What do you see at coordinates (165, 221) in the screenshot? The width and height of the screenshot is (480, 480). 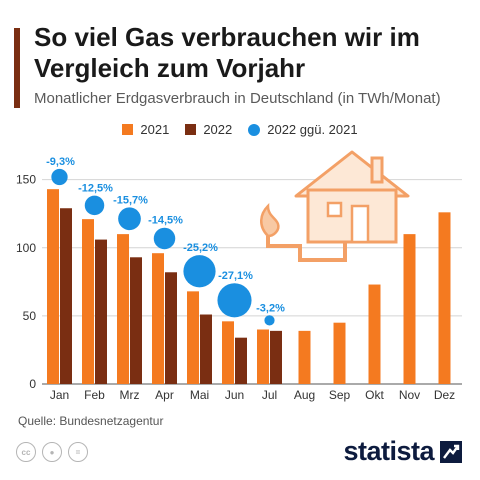 I see `change-label: -14,5%` at bounding box center [165, 221].